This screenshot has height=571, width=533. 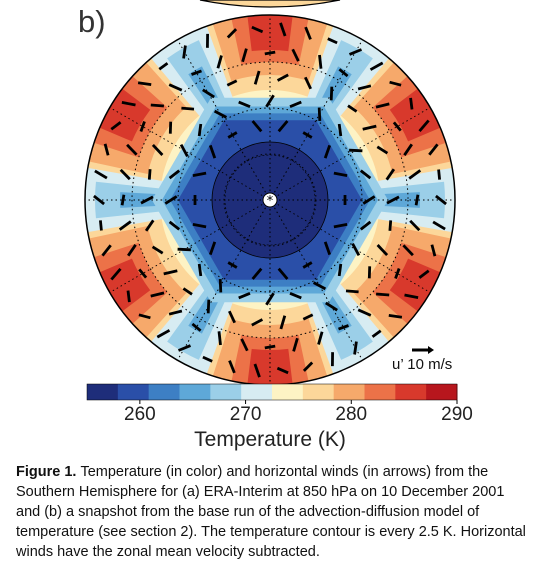 I want to click on warm-lobe, so click(x=270, y=366).